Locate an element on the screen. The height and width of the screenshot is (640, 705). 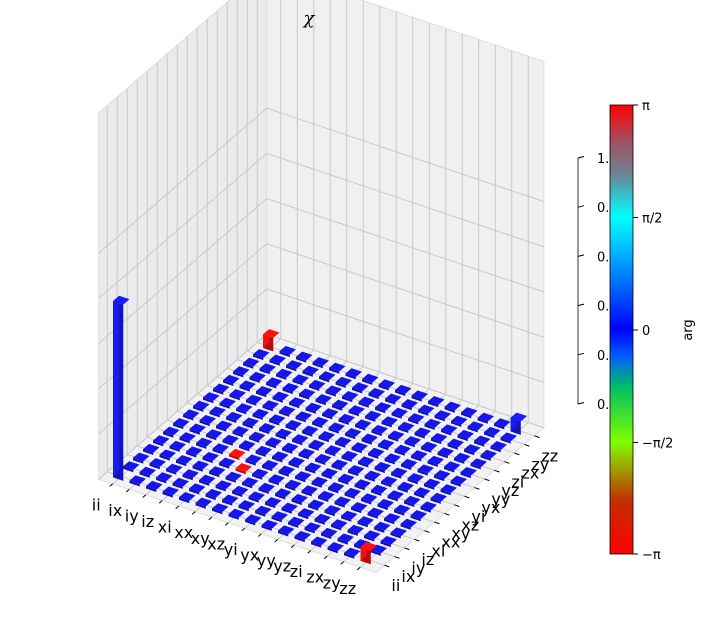
x-tick-label: zi is located at coordinates (296, 571).